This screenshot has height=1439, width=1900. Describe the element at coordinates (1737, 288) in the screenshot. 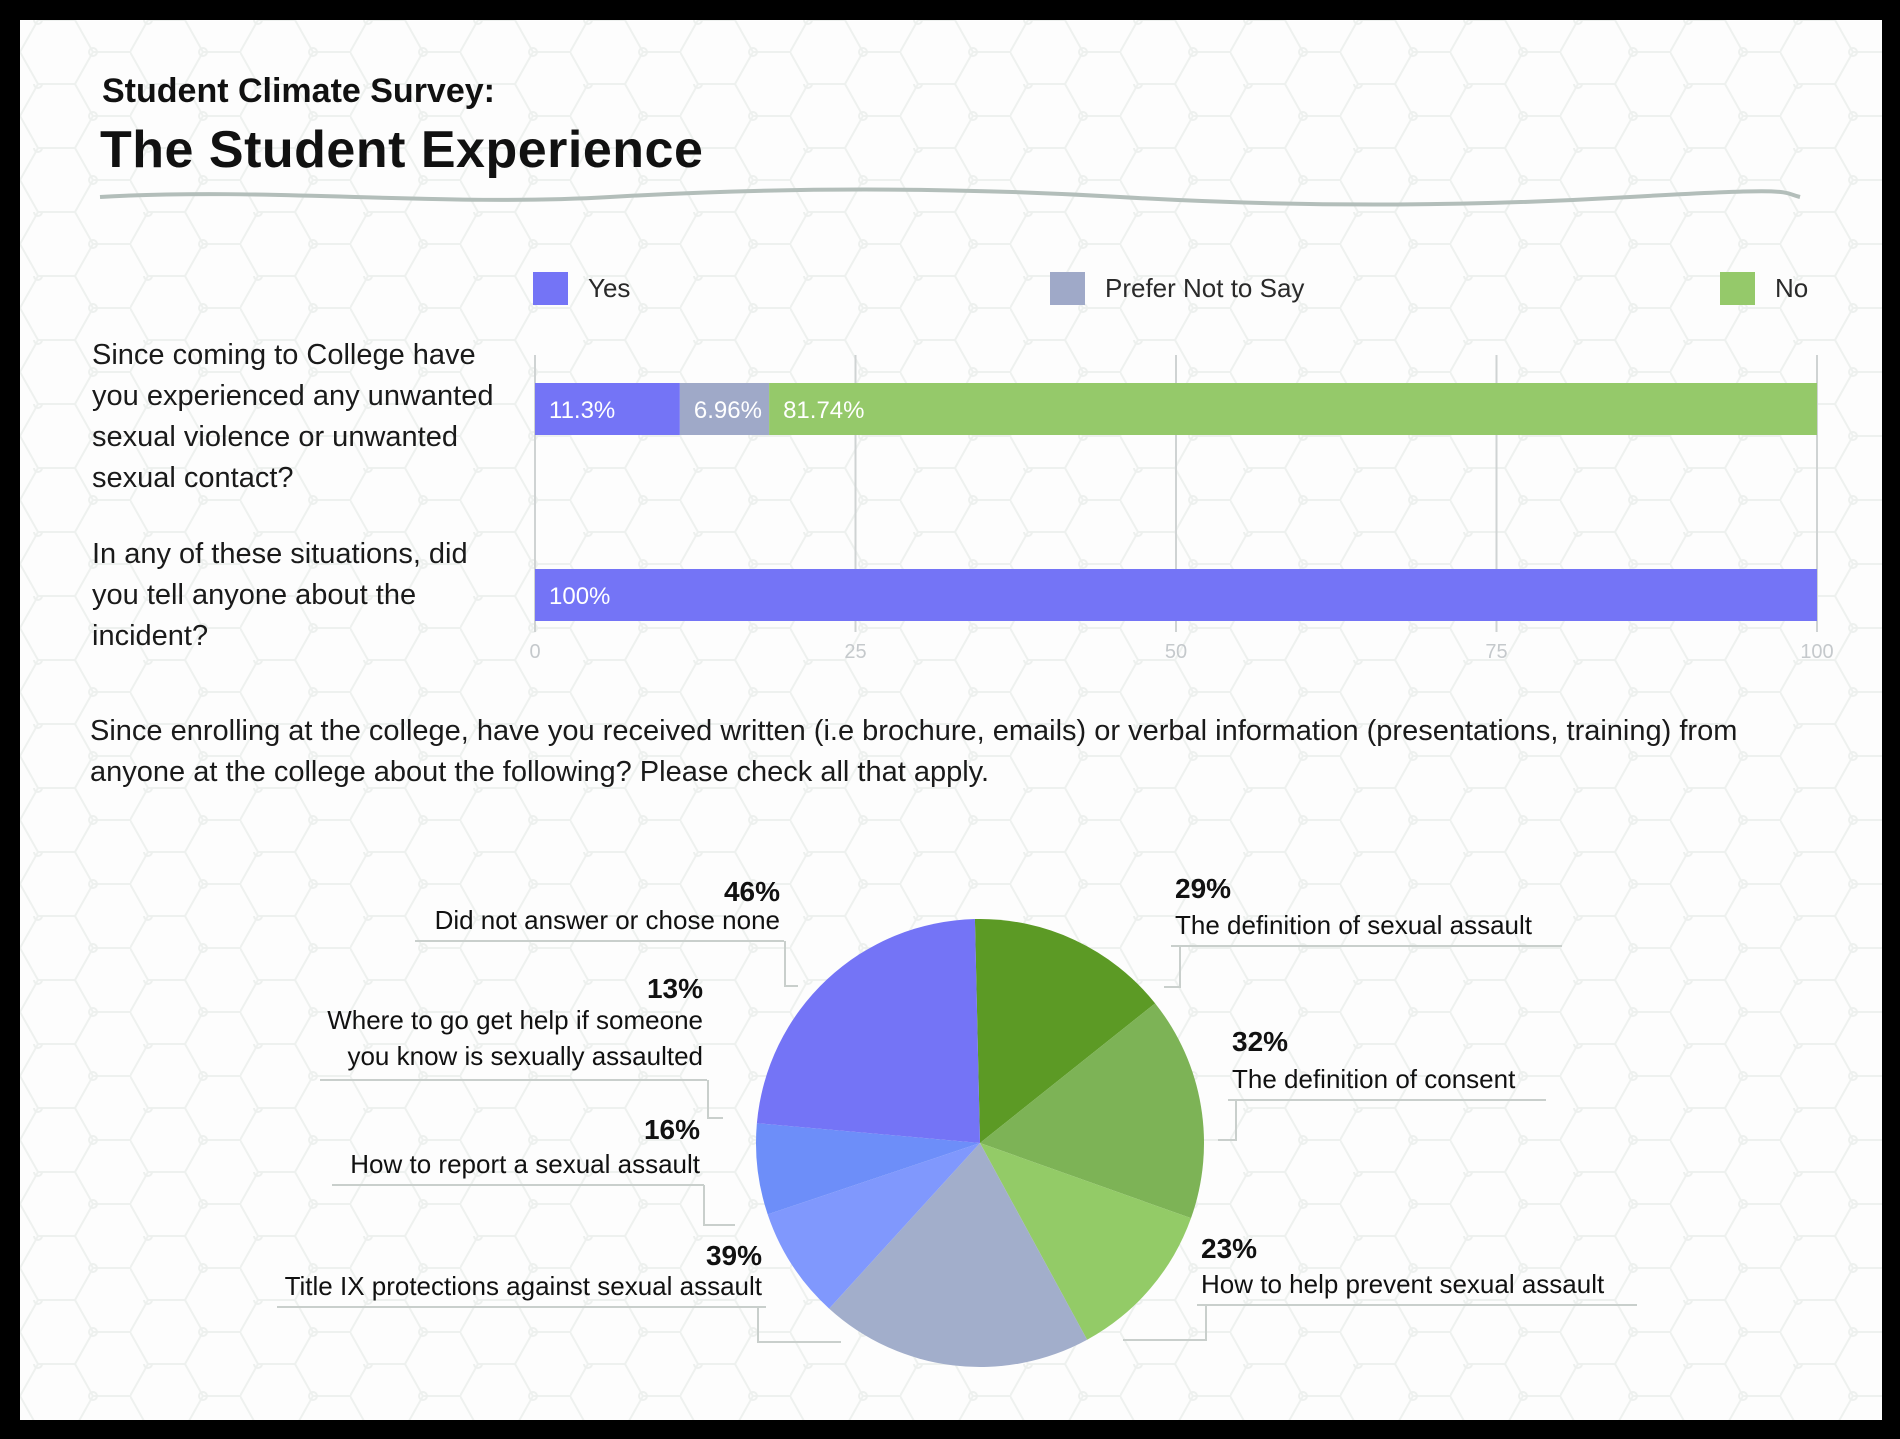

I see `legend-swatch-no` at that location.